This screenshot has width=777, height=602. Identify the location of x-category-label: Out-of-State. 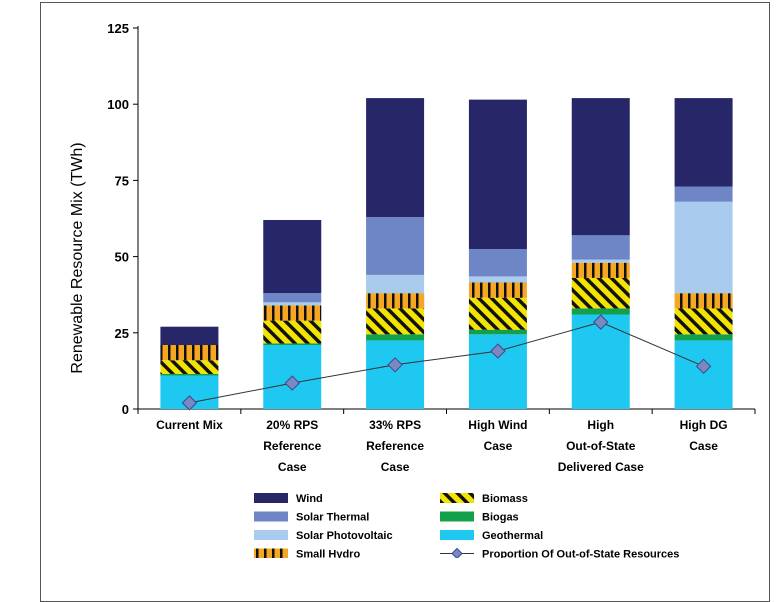
(601, 446).